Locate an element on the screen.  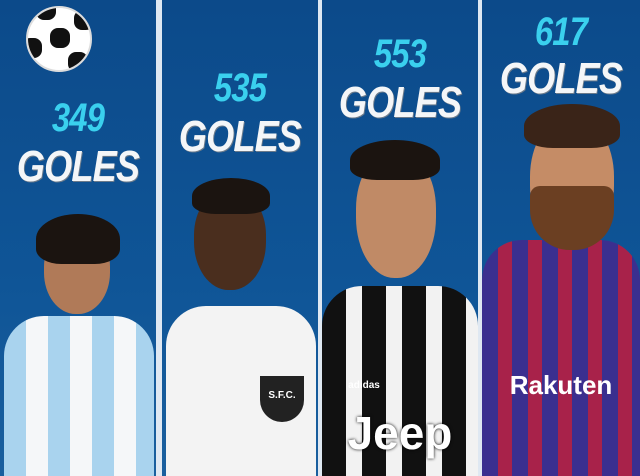
goal-count: 349 is located at coordinates (78, 118).